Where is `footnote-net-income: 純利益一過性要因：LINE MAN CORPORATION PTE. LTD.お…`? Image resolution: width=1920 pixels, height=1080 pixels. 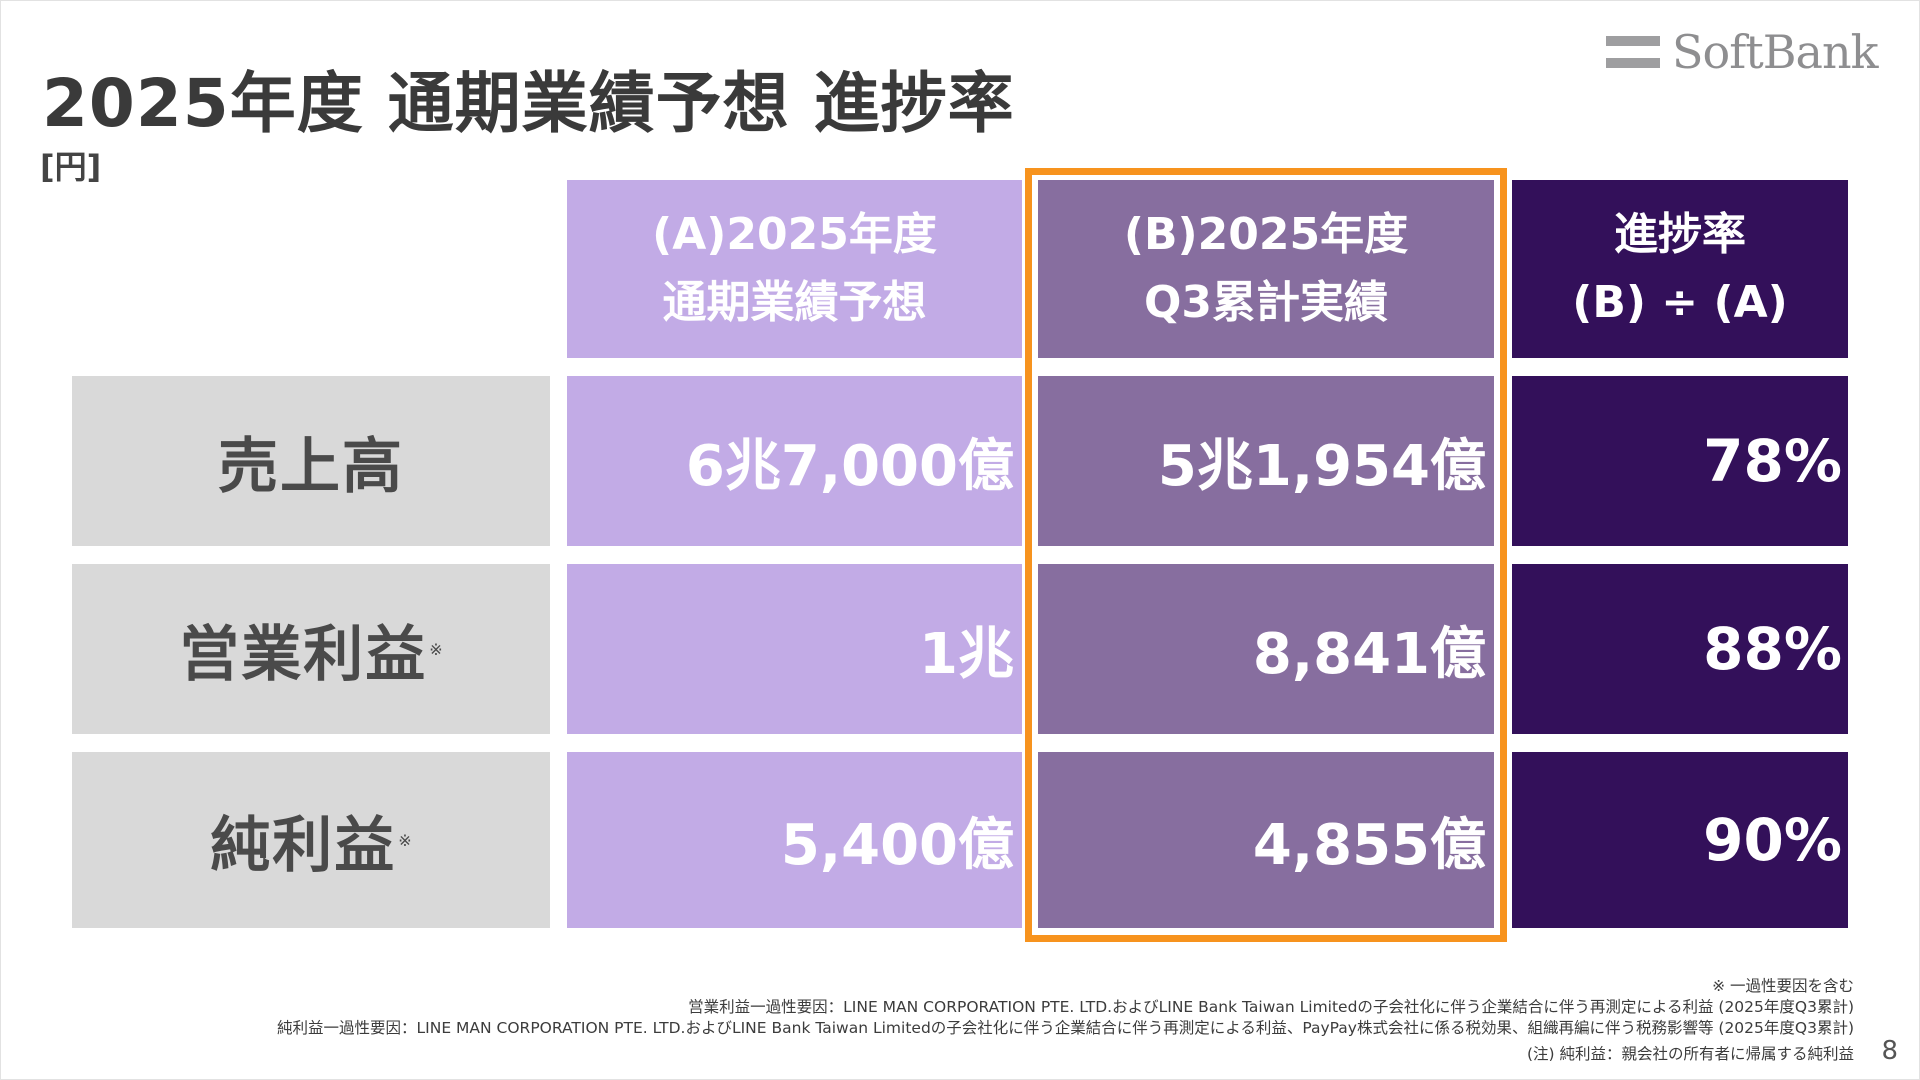
footnote-net-income: 純利益一過性要因：LINE MAN CORPORATION PTE. LTD.お… is located at coordinates (1065, 1028).